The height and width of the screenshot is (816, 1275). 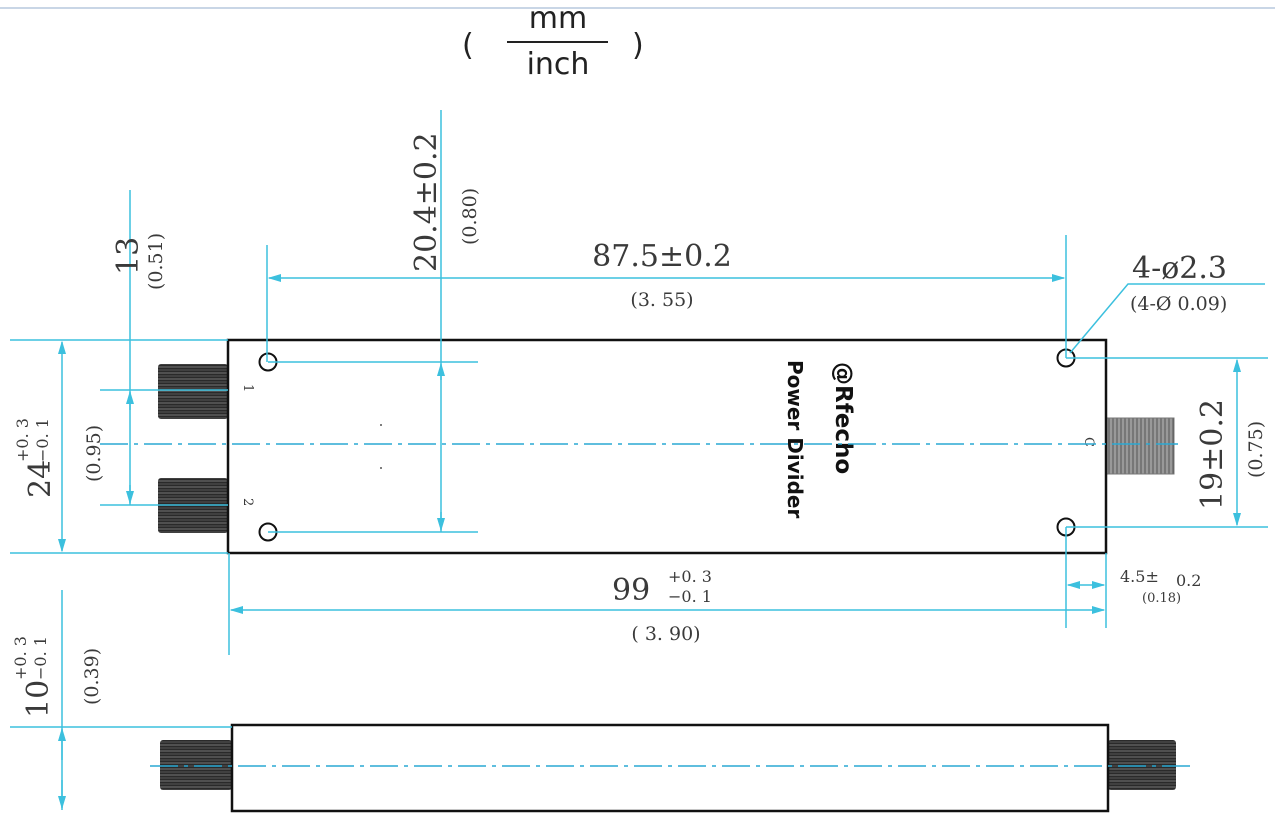 I want to click on product-name: Power Divider, so click(x=795, y=439).